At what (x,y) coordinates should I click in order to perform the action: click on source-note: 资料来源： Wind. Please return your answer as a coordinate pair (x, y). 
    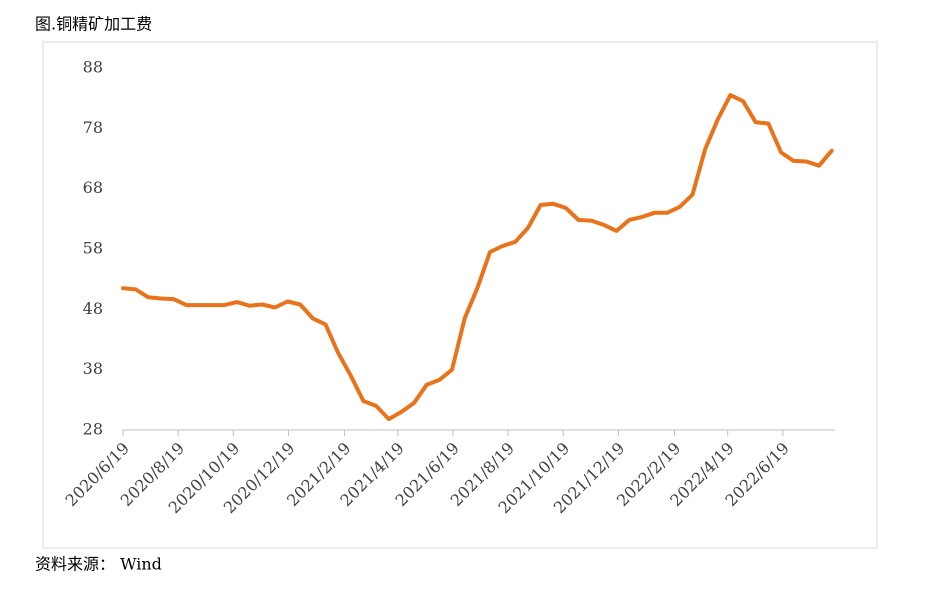
    Looking at the image, I should click on (98, 564).